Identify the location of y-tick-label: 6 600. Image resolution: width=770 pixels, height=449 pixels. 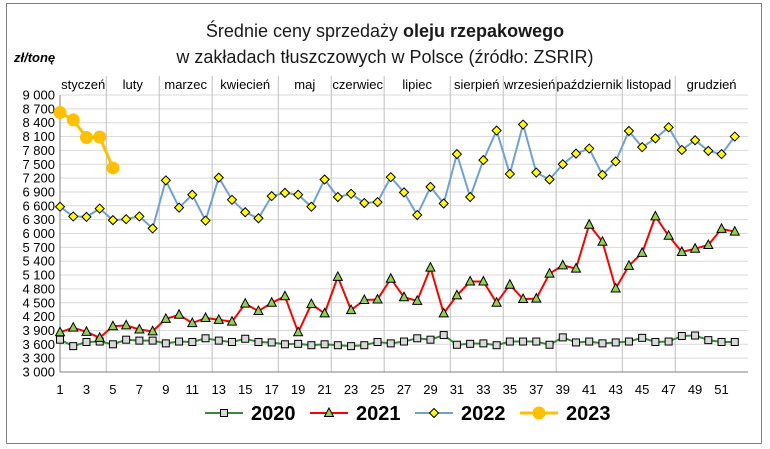
(38, 205).